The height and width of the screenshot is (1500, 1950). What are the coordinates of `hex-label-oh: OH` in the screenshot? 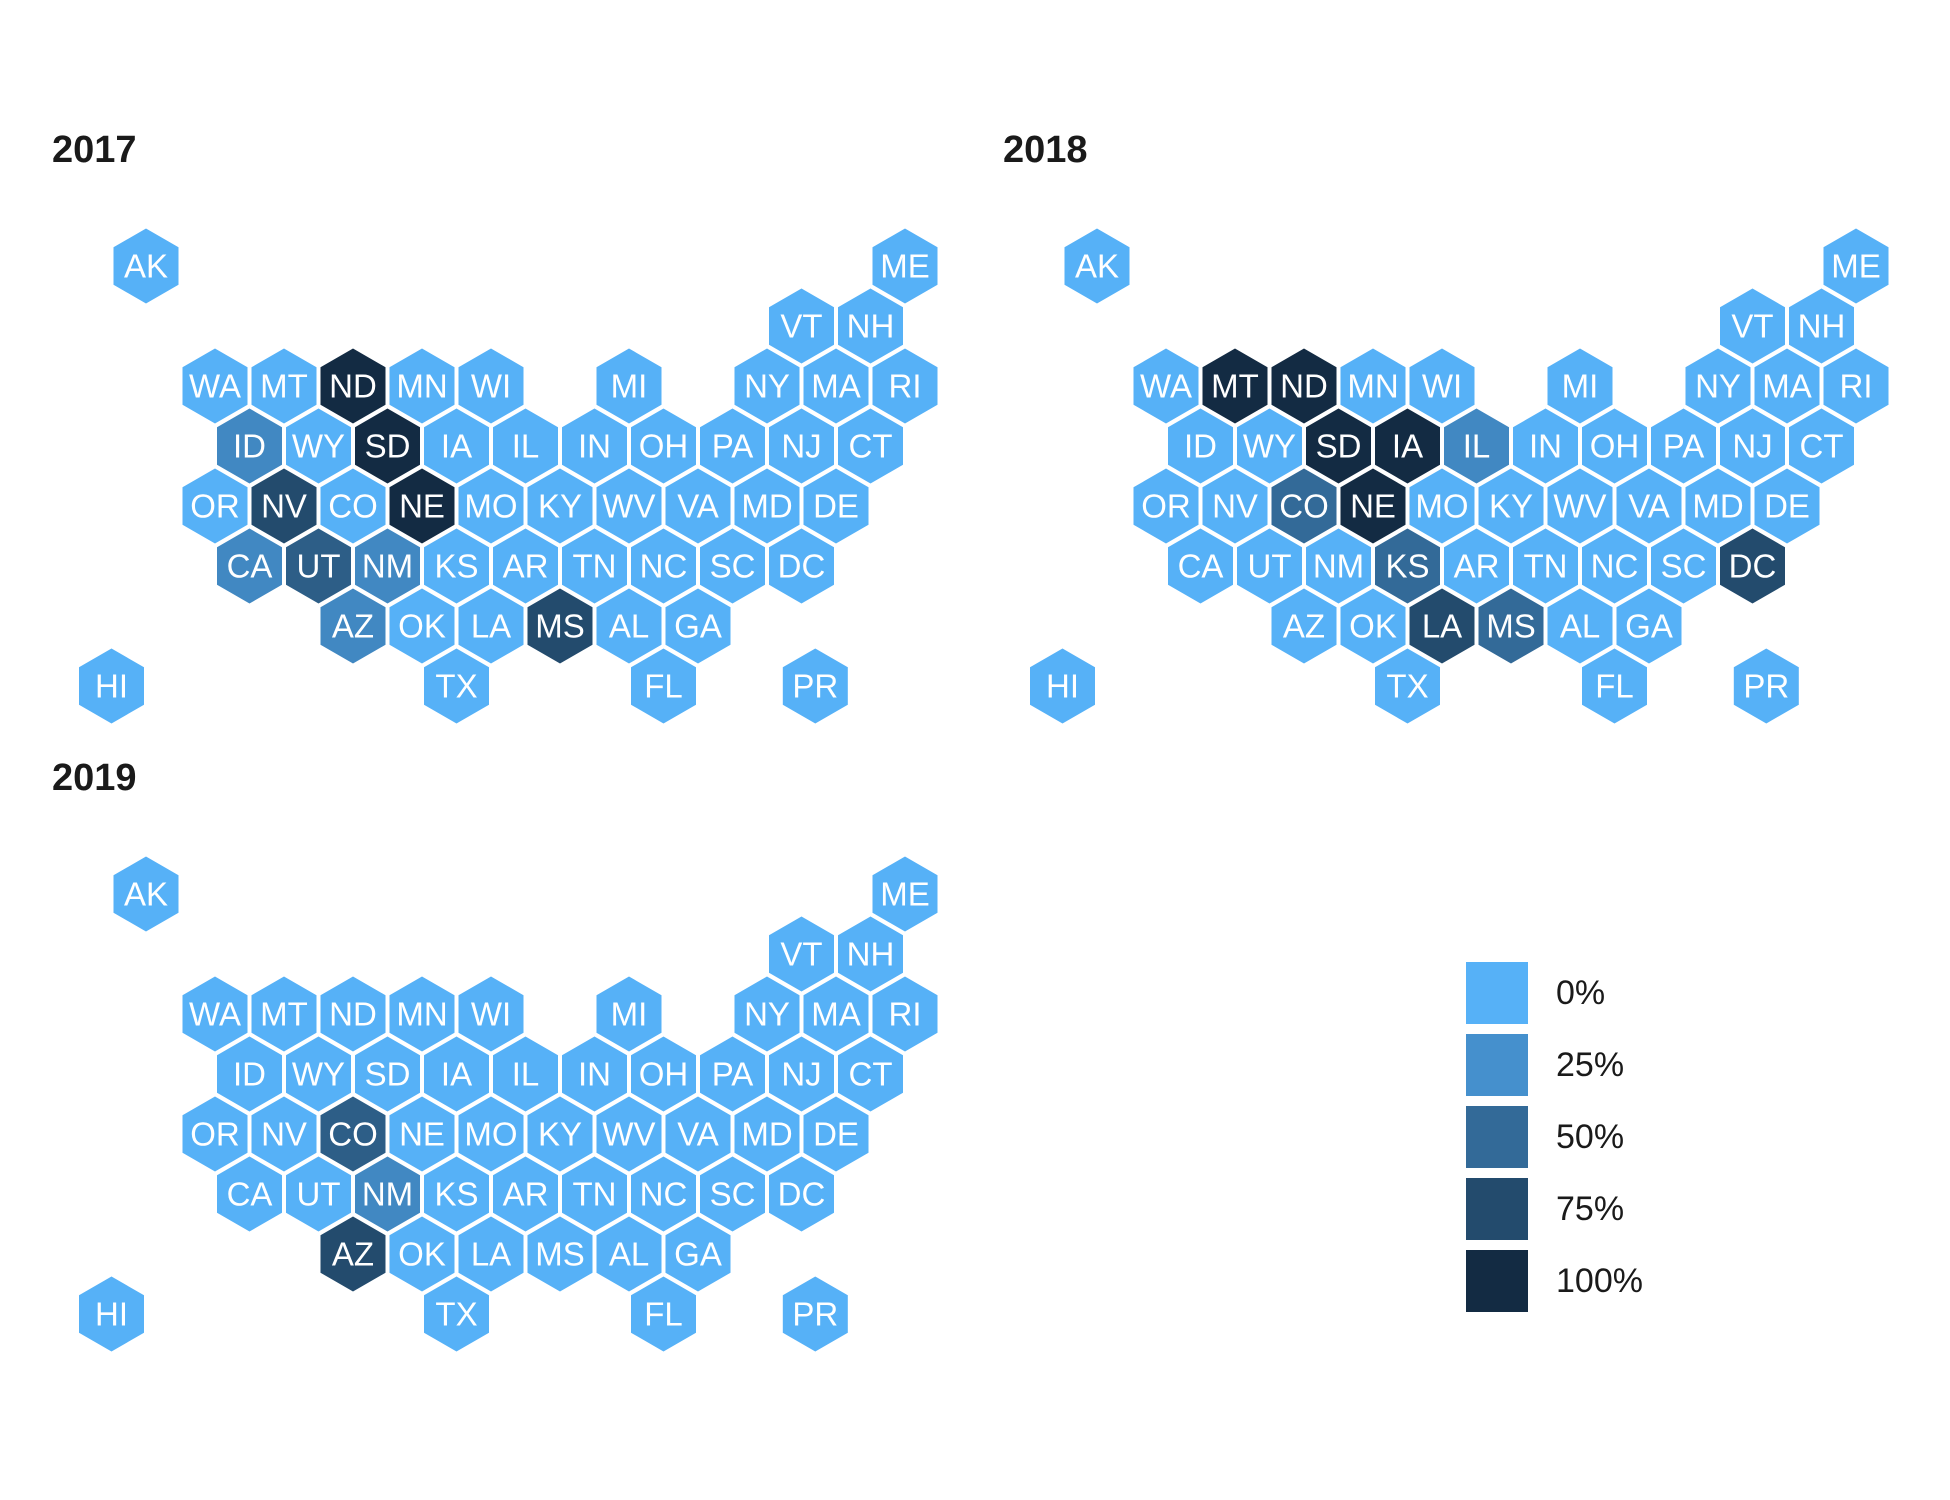 It's located at (664, 1074).